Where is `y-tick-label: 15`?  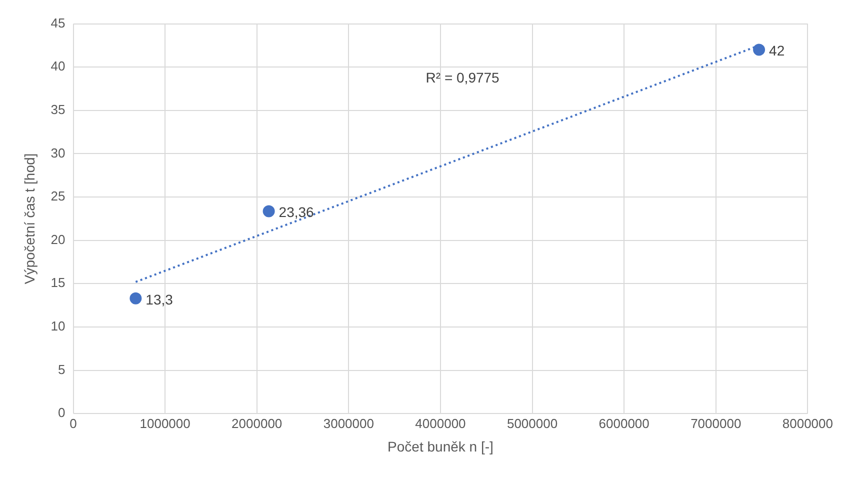 y-tick-label: 15 is located at coordinates (58, 282).